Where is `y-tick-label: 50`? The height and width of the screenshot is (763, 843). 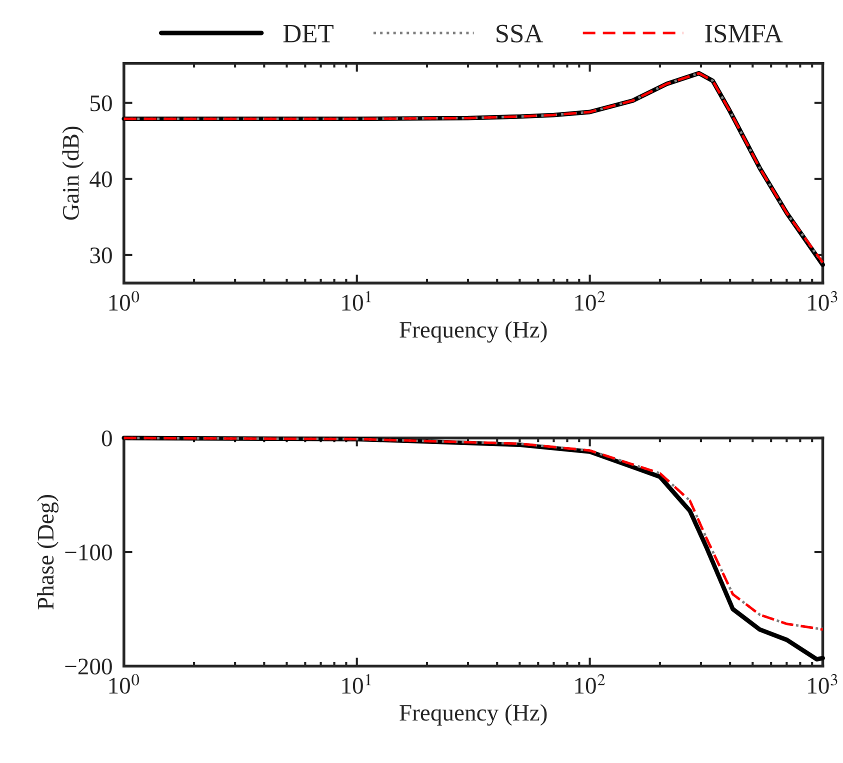 y-tick-label: 50 is located at coordinates (101, 103).